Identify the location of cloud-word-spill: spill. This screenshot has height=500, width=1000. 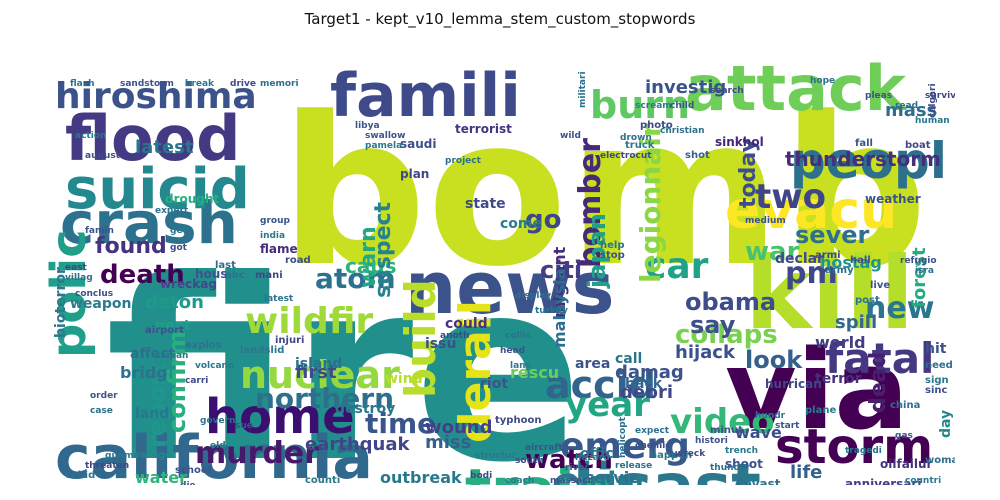
(856, 322).